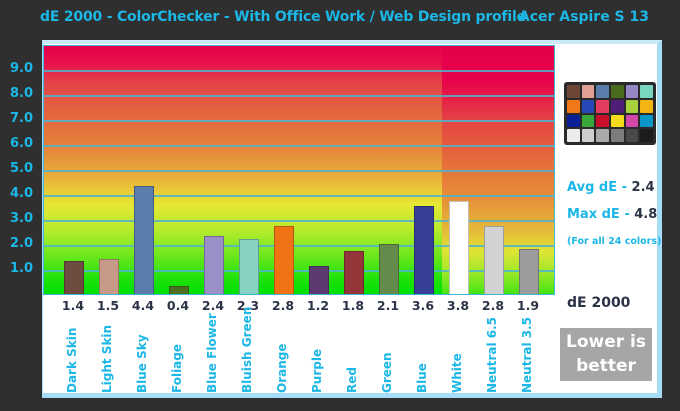 This screenshot has height=411, width=680. I want to click on category-label: Bluish Green, so click(247, 349).